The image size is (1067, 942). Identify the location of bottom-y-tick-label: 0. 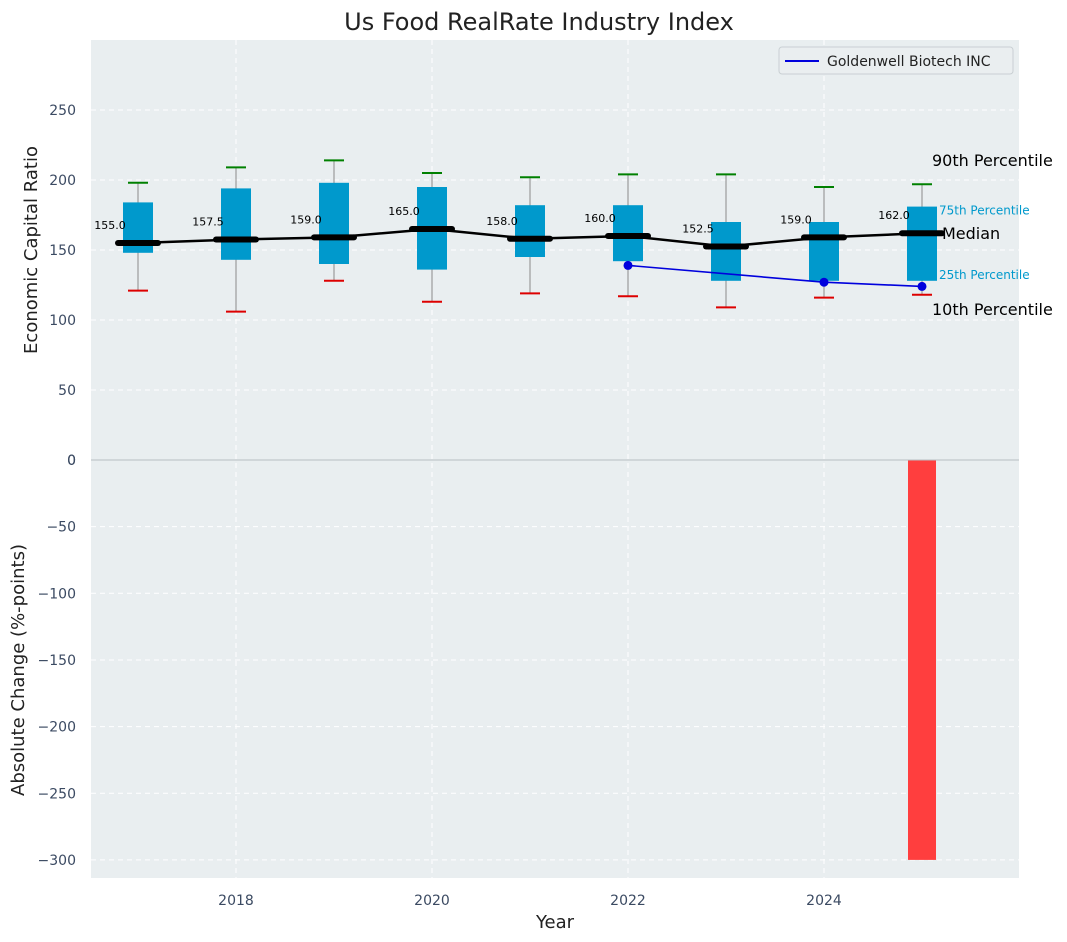
(71, 461).